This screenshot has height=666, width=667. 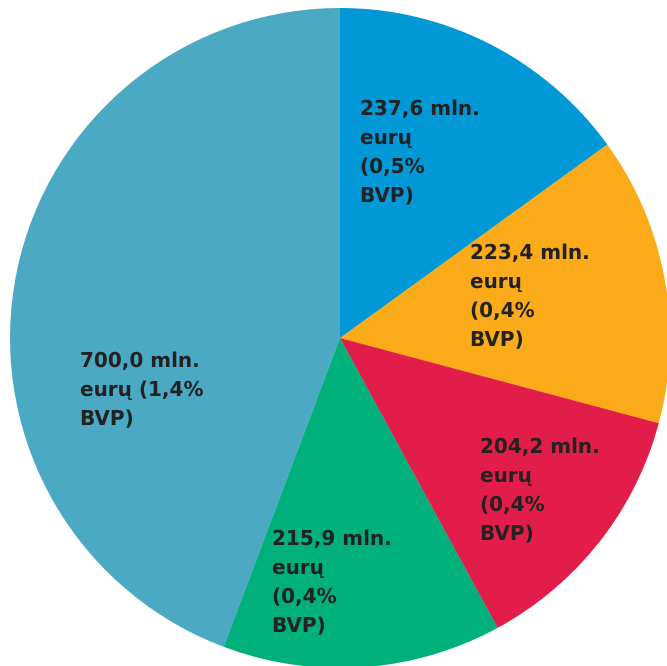 I want to click on data-label-box: 237,6 mln. eurų (0,5% BVP), so click(x=420, y=151).